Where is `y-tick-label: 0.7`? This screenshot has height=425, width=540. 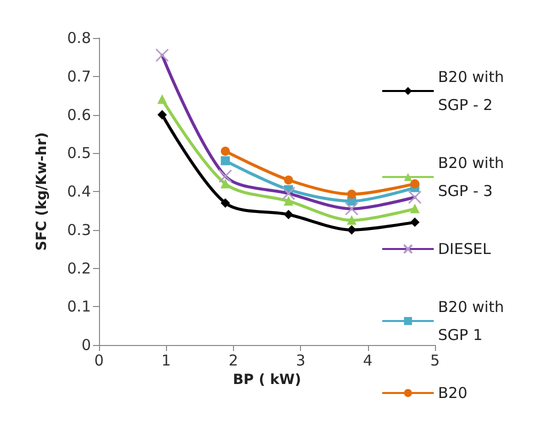
y-tick-label: 0.7 is located at coordinates (79, 76).